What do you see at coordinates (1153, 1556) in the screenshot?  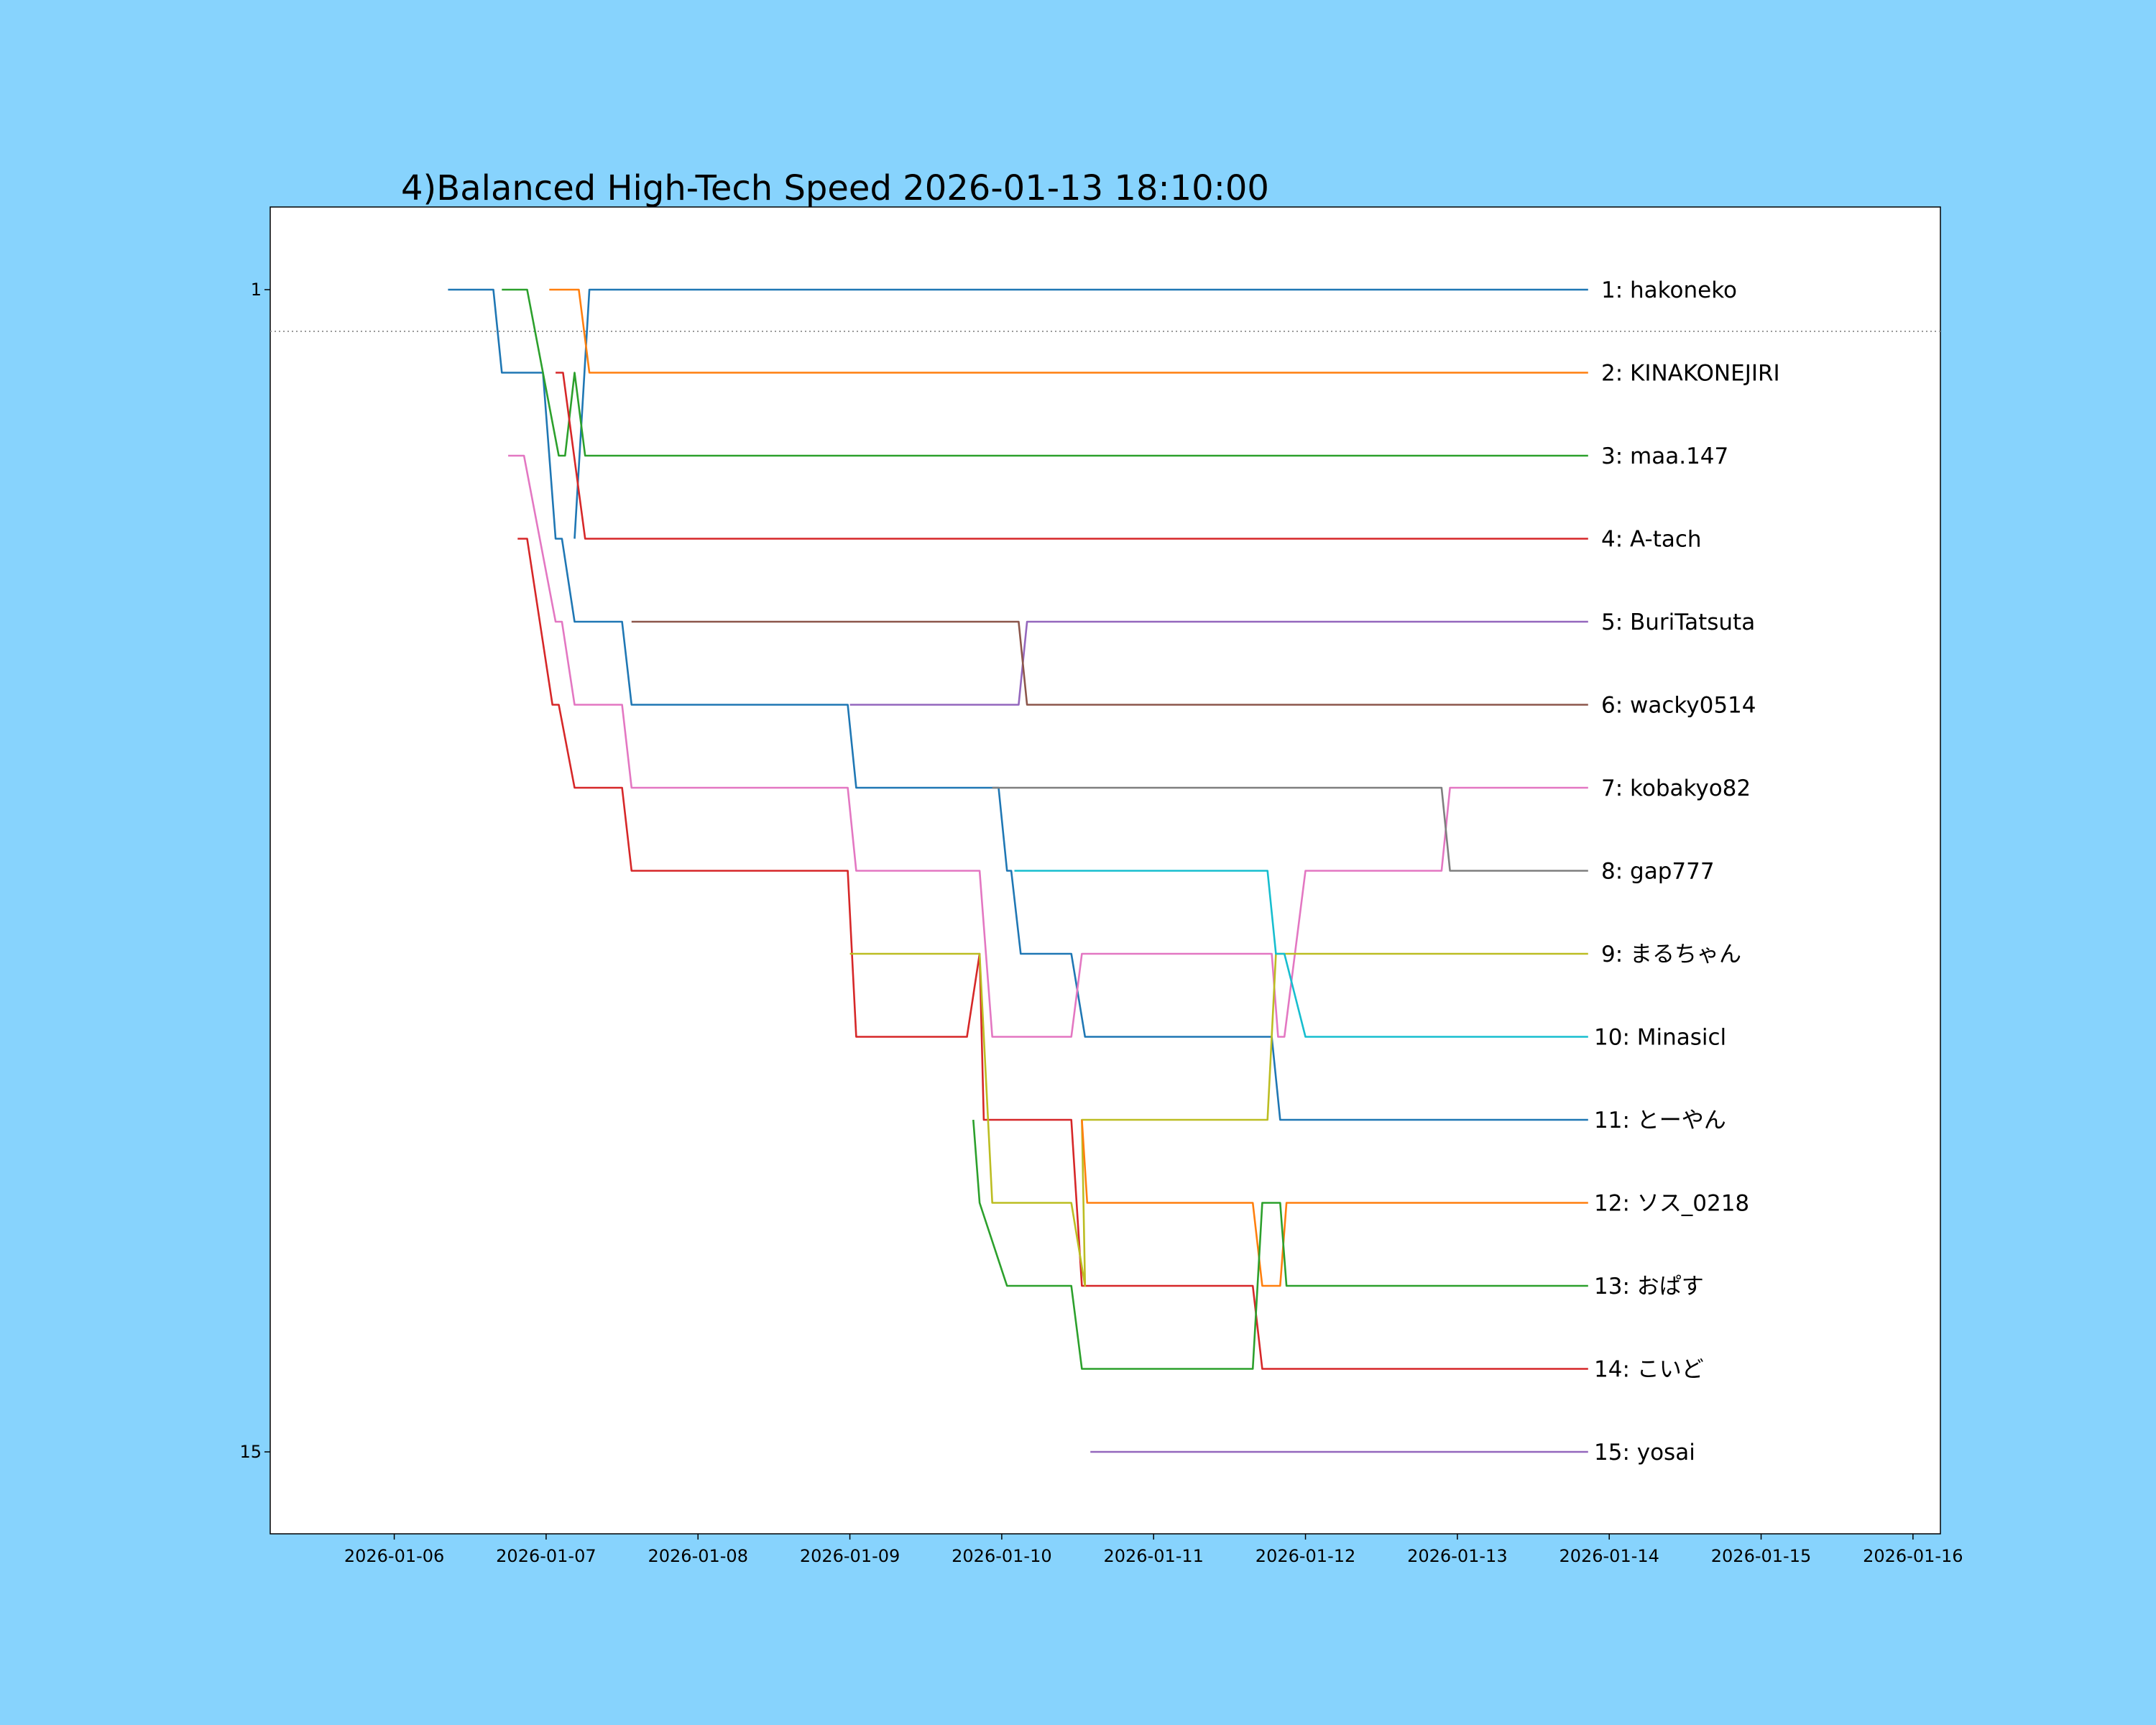 I see `x-tick-label-5: 2026-01-11` at bounding box center [1153, 1556].